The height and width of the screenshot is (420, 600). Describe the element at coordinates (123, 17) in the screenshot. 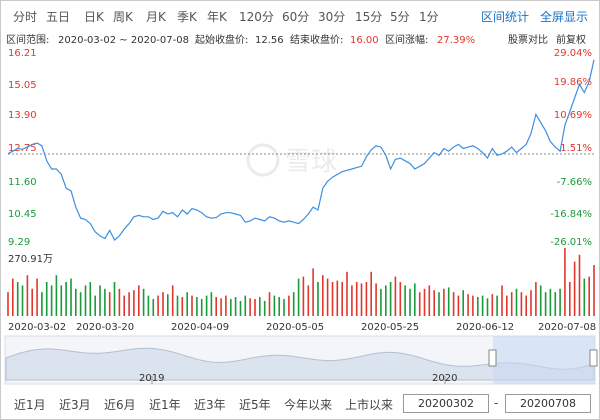

I see `tab-week-k: 周K` at that location.